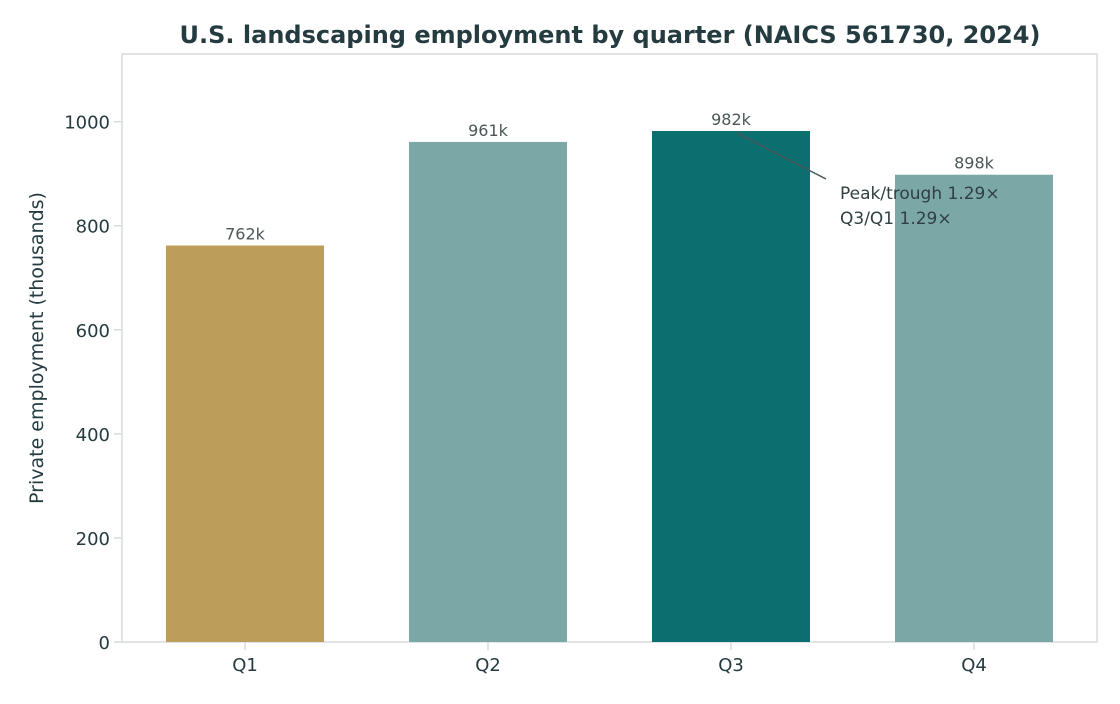 This screenshot has width=1120, height=704. What do you see at coordinates (93, 227) in the screenshot?
I see `y-tick-label: 800` at bounding box center [93, 227].